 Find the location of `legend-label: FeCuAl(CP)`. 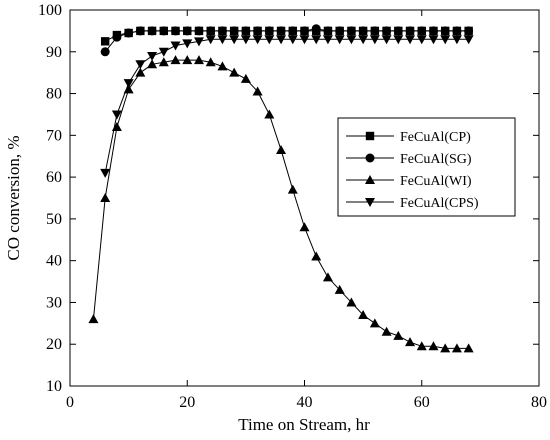

legend-label: FeCuAl(CP) is located at coordinates (435, 137).